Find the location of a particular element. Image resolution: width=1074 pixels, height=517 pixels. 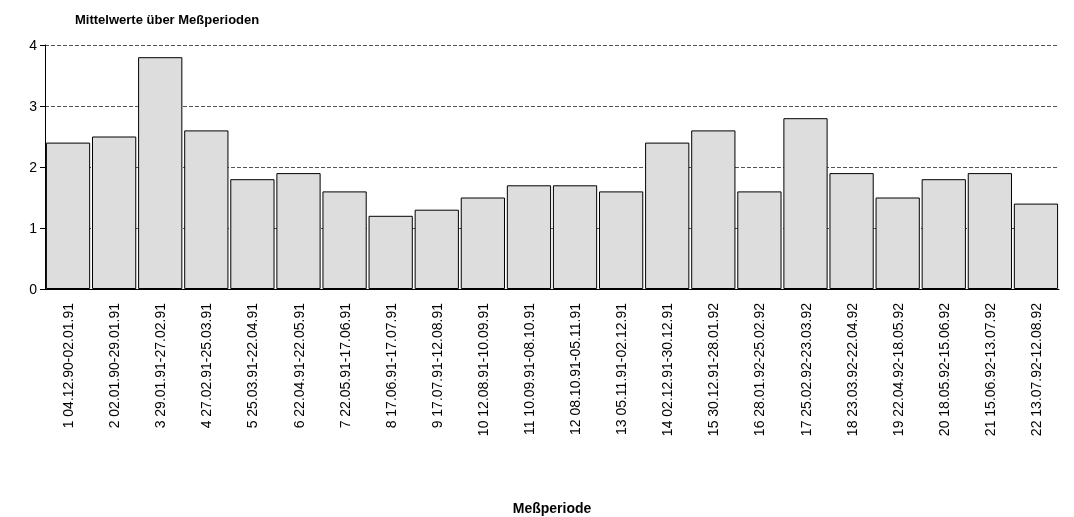

x-tick-label: 16 28.01.92-25.02.92 is located at coordinates (759, 369).